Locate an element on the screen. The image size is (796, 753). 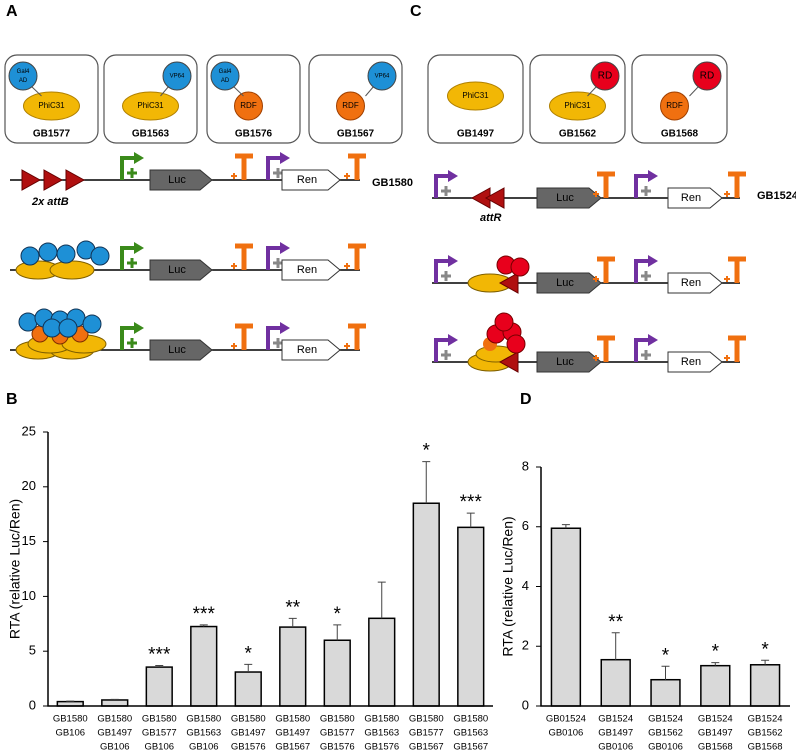
box-label: GB1563 is located at coordinates (151, 134).